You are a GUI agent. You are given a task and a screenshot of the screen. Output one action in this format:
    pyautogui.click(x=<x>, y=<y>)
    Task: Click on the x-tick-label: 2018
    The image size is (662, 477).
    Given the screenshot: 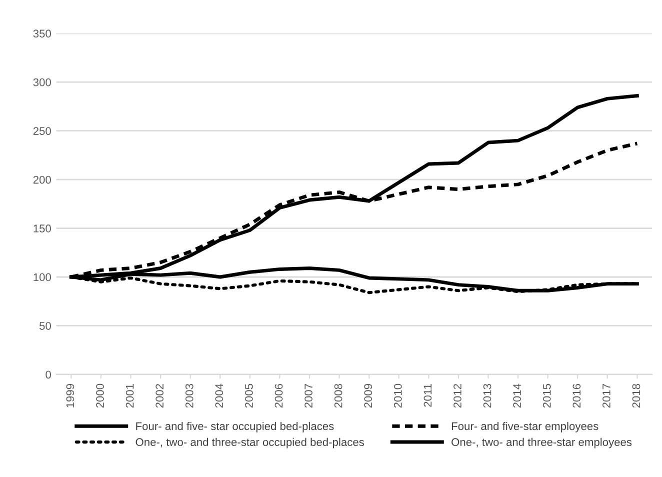 What is the action you would take?
    pyautogui.click(x=636, y=396)
    